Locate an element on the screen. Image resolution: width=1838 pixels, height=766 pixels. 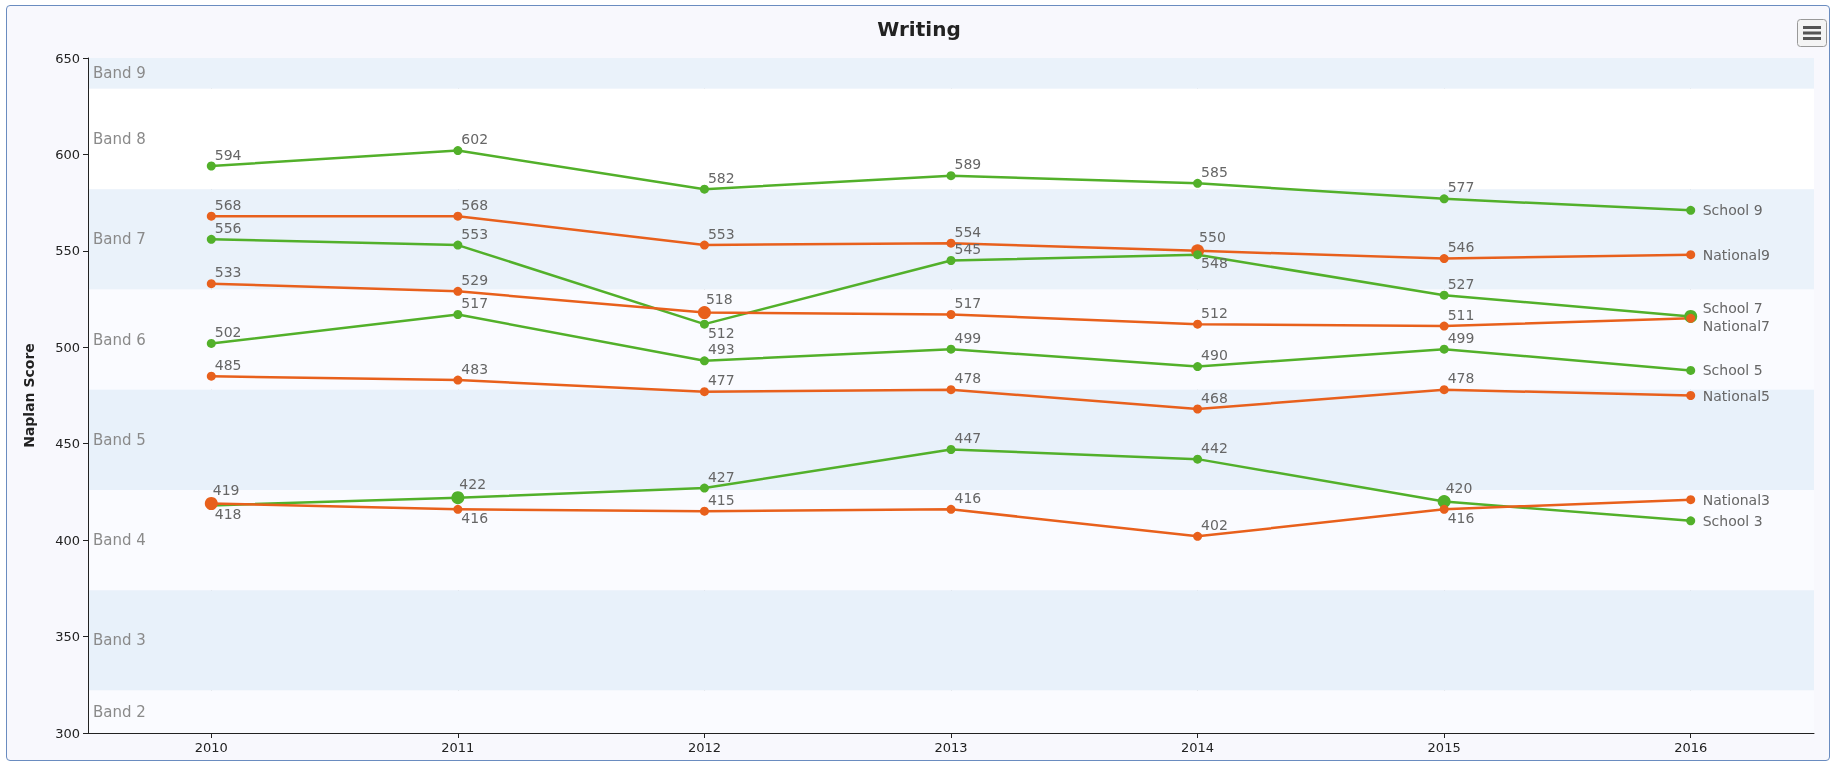
data-label: 585 is located at coordinates (1214, 171).